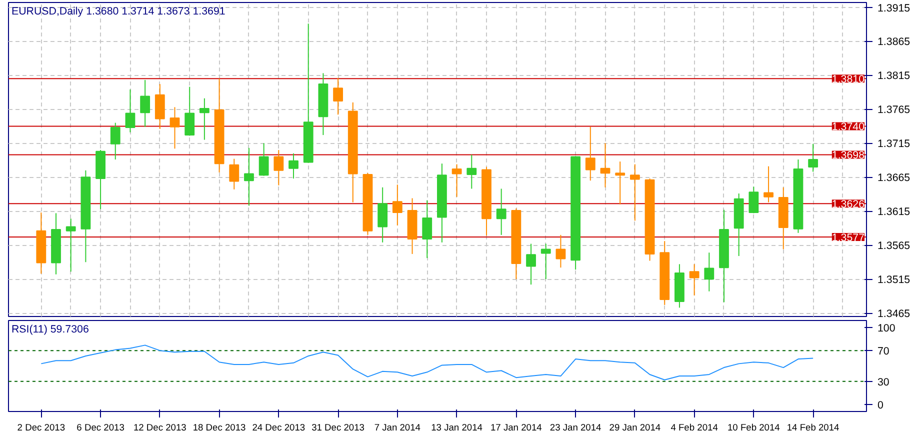  I want to click on x-tick-label: 4 Feb 2014, so click(694, 427).